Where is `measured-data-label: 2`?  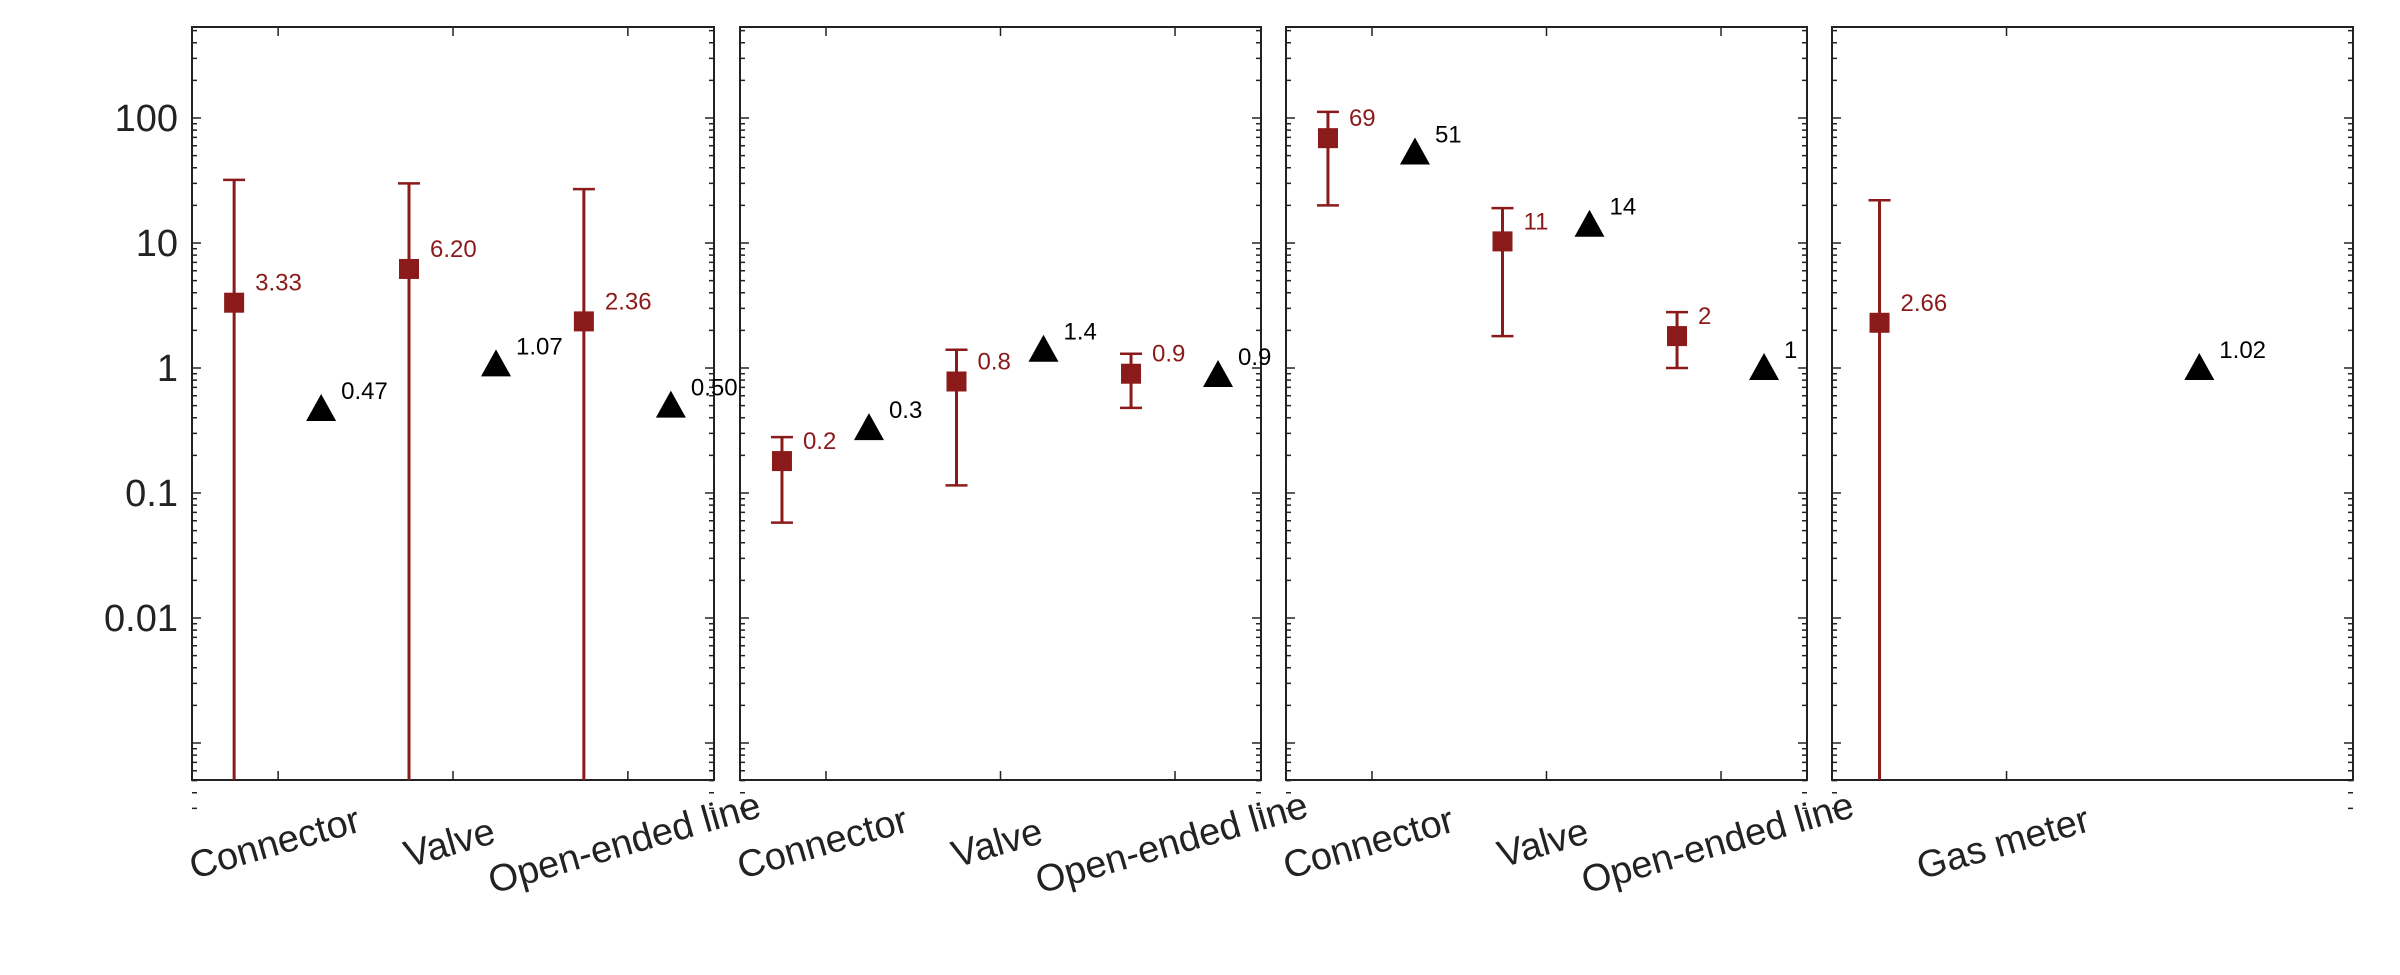
measured-data-label: 2 is located at coordinates (1704, 316).